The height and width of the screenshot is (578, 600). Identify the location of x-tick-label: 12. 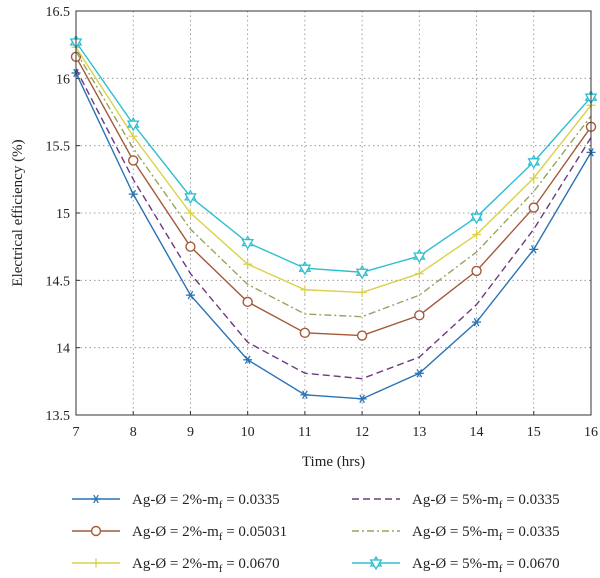
(362, 432).